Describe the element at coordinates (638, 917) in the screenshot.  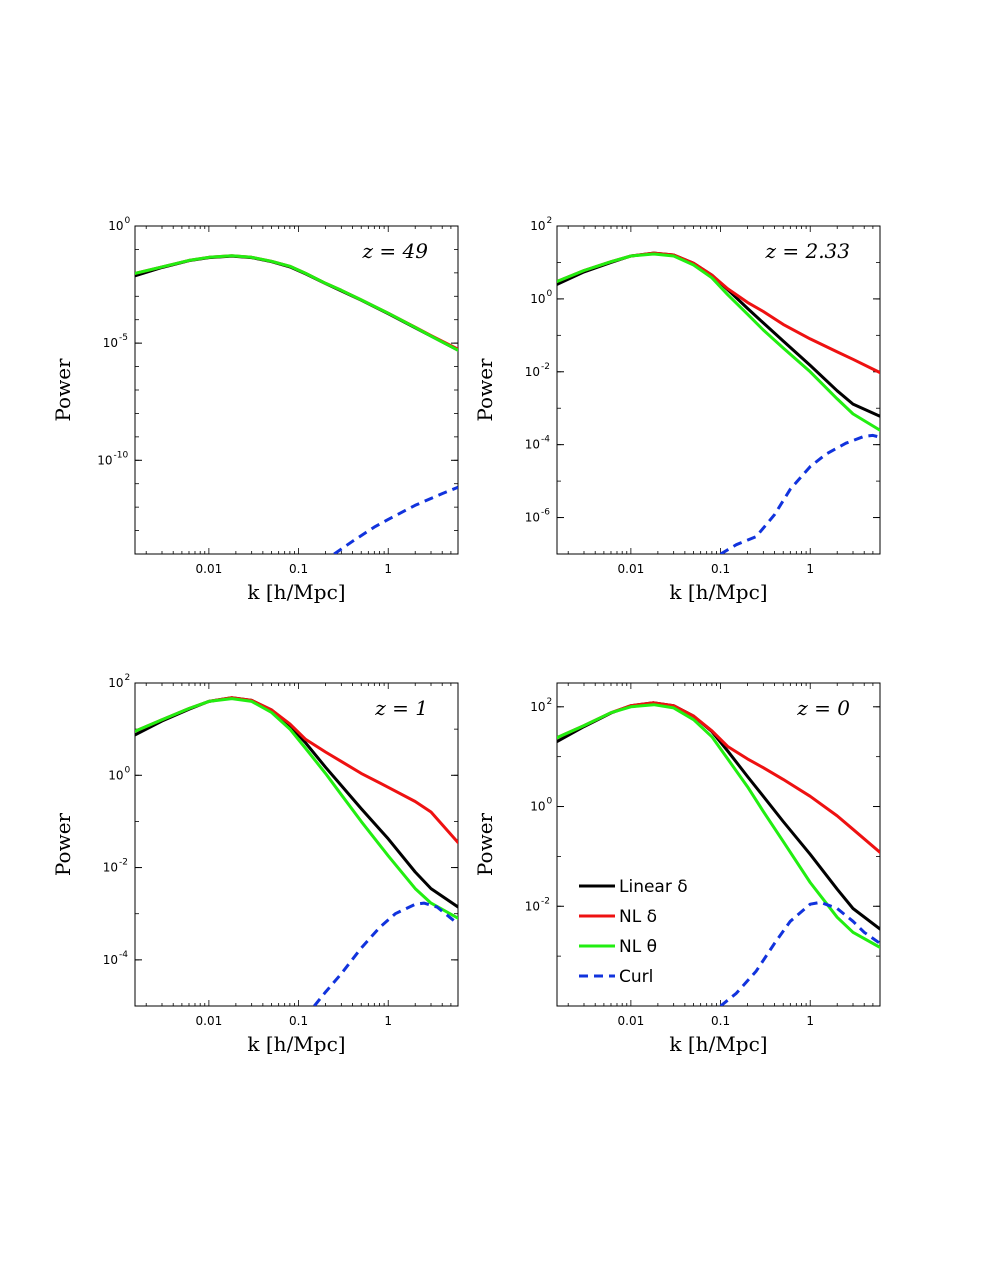
I see `legend-label: NL δ` at that location.